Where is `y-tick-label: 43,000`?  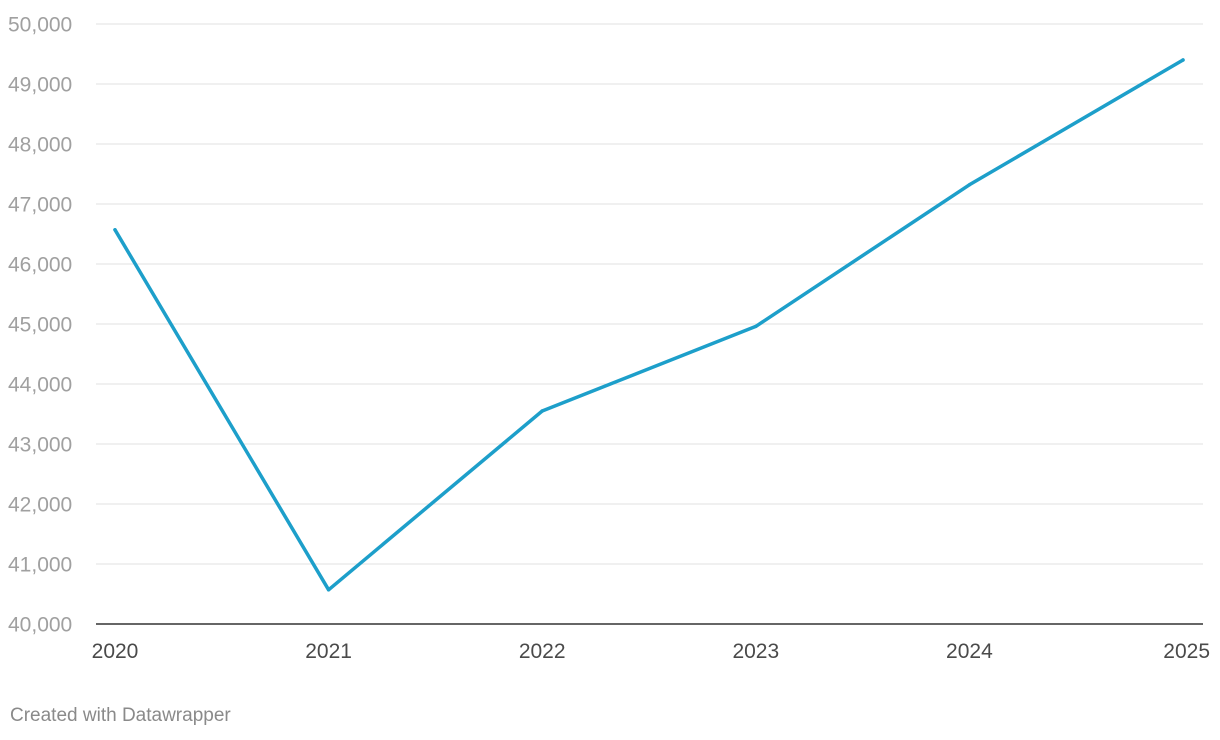 y-tick-label: 43,000 is located at coordinates (40, 445).